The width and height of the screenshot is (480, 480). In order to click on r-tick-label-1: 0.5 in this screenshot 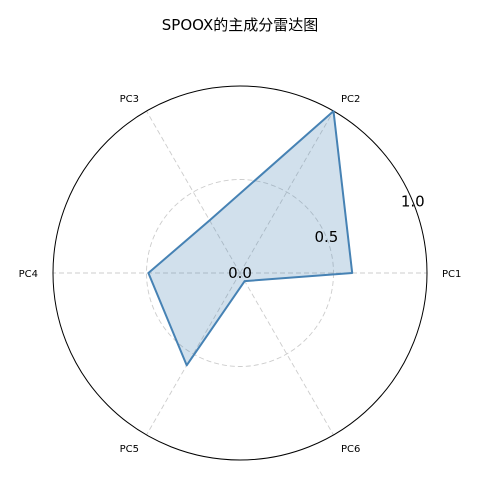, I will do `click(326, 237)`.